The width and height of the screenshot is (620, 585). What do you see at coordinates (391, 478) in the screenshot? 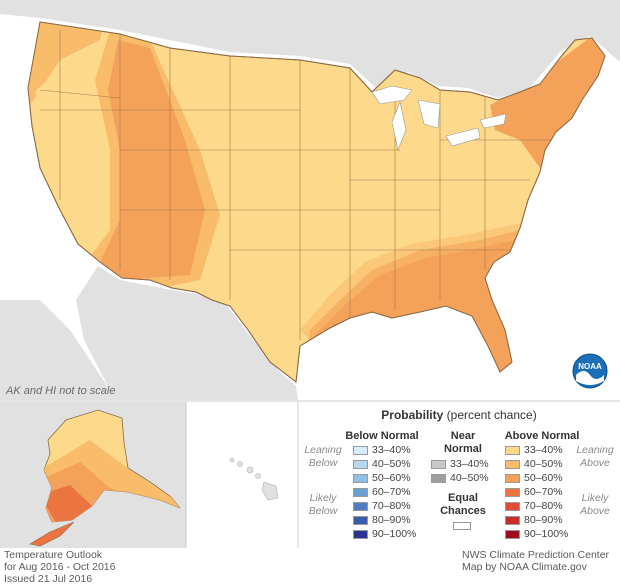
I see `below-normal-label: 50–60%` at bounding box center [391, 478].